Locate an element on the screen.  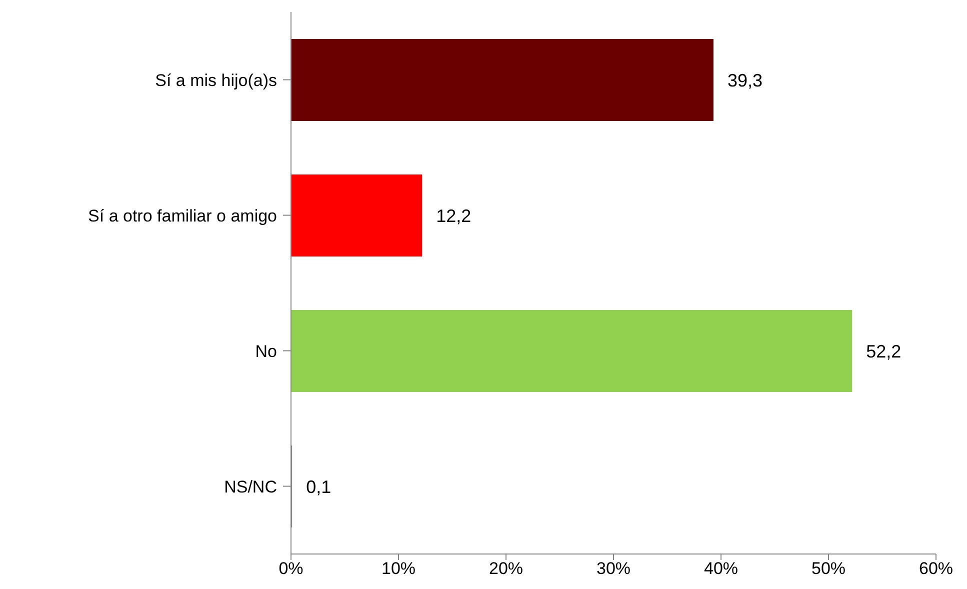
x-tick-label: 60% is located at coordinates (936, 568).